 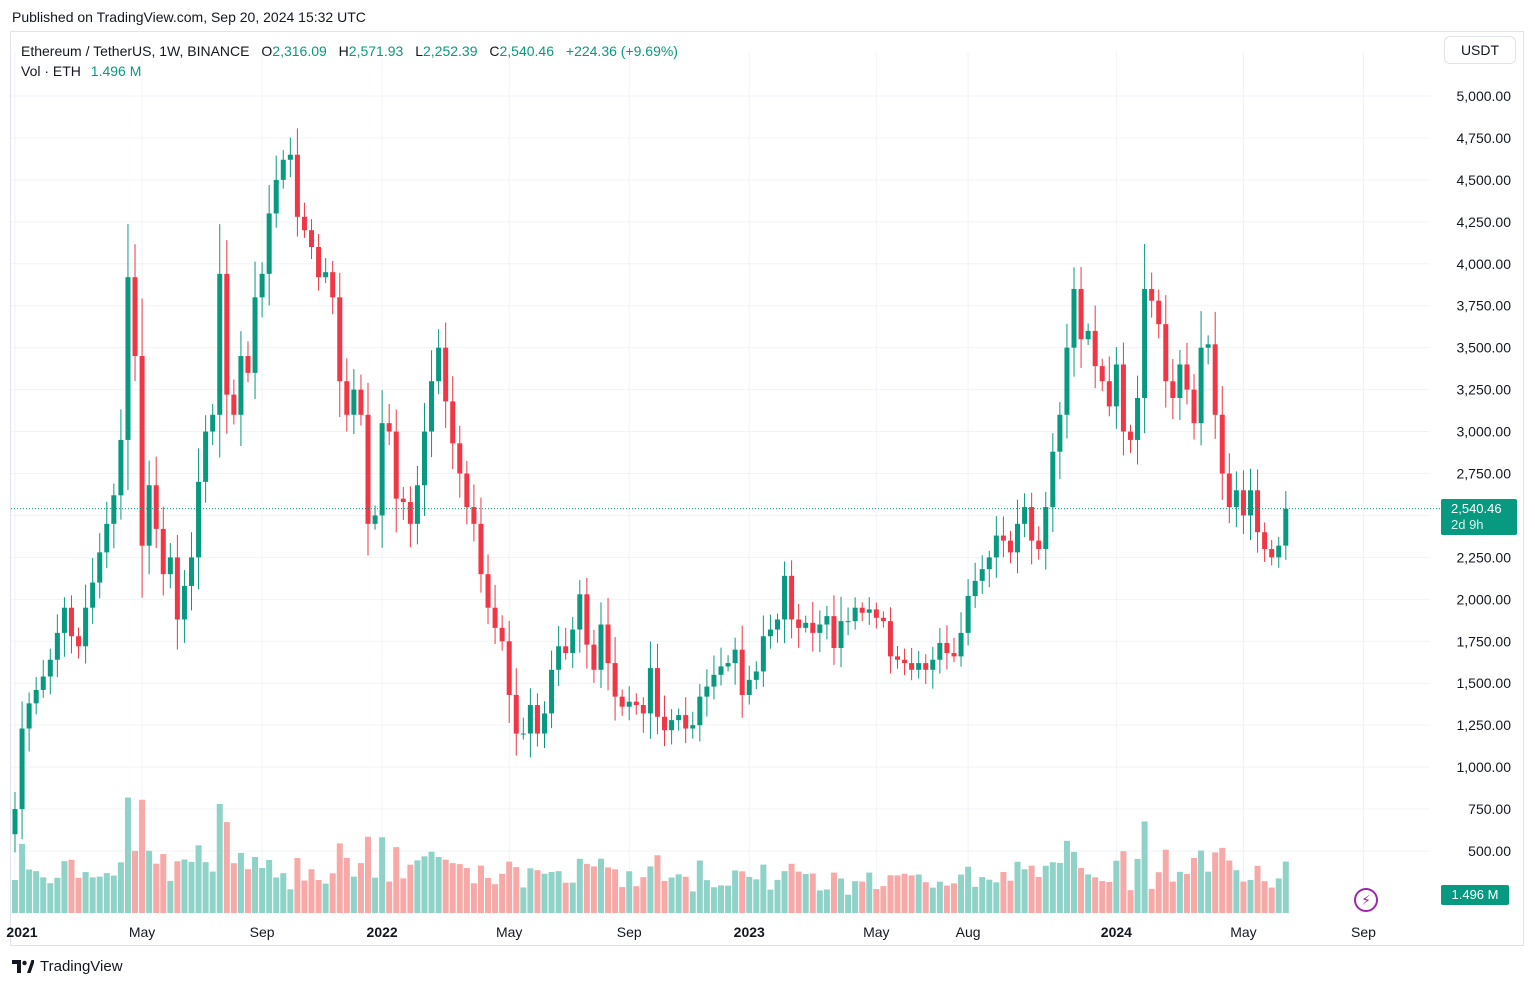 What do you see at coordinates (1480, 50) in the screenshot?
I see `currency-selector: USDT` at bounding box center [1480, 50].